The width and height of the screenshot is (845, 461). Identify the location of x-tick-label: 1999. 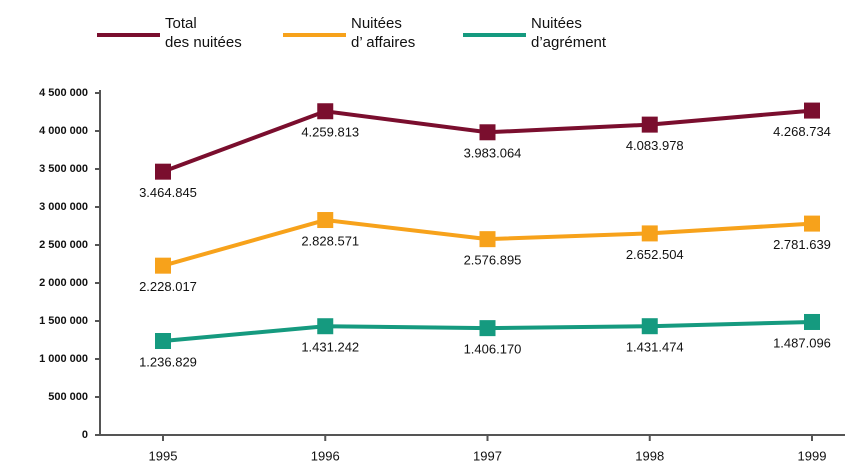
(812, 454).